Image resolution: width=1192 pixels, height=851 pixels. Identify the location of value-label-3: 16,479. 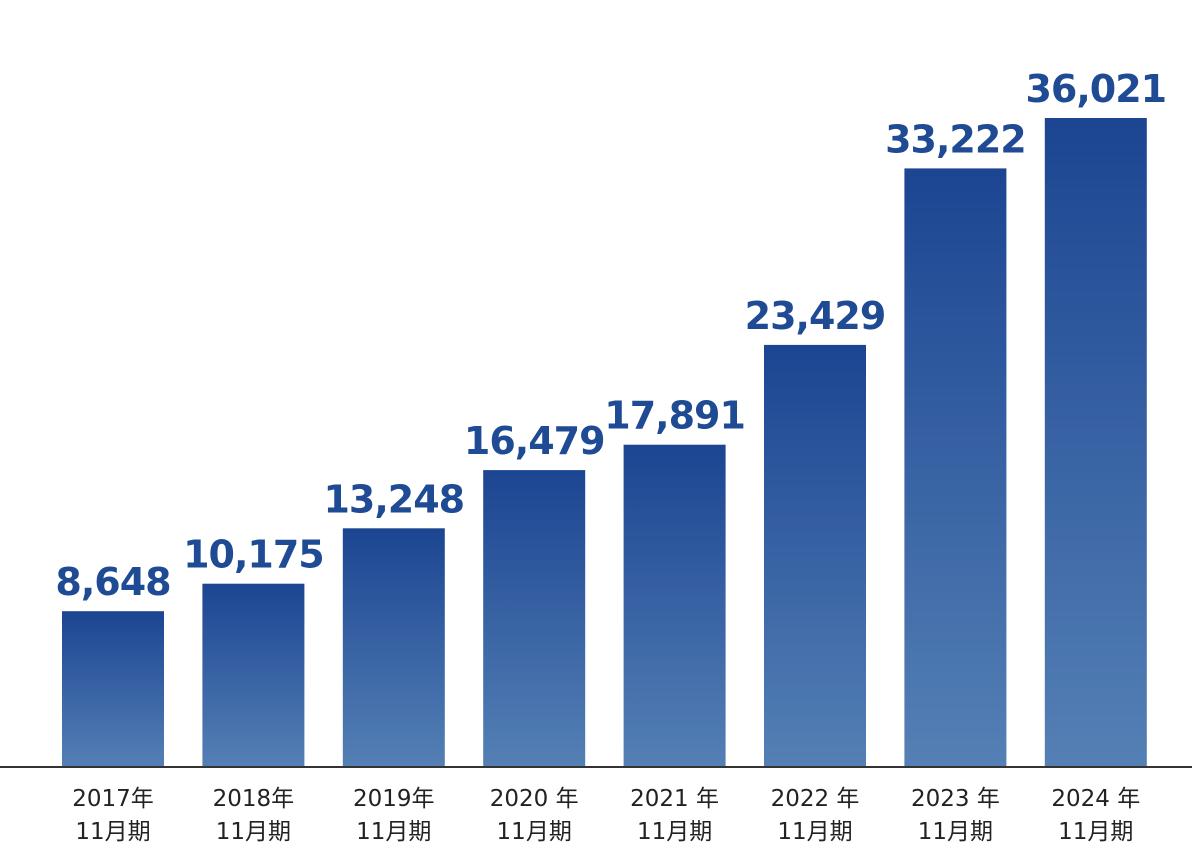
(534, 441).